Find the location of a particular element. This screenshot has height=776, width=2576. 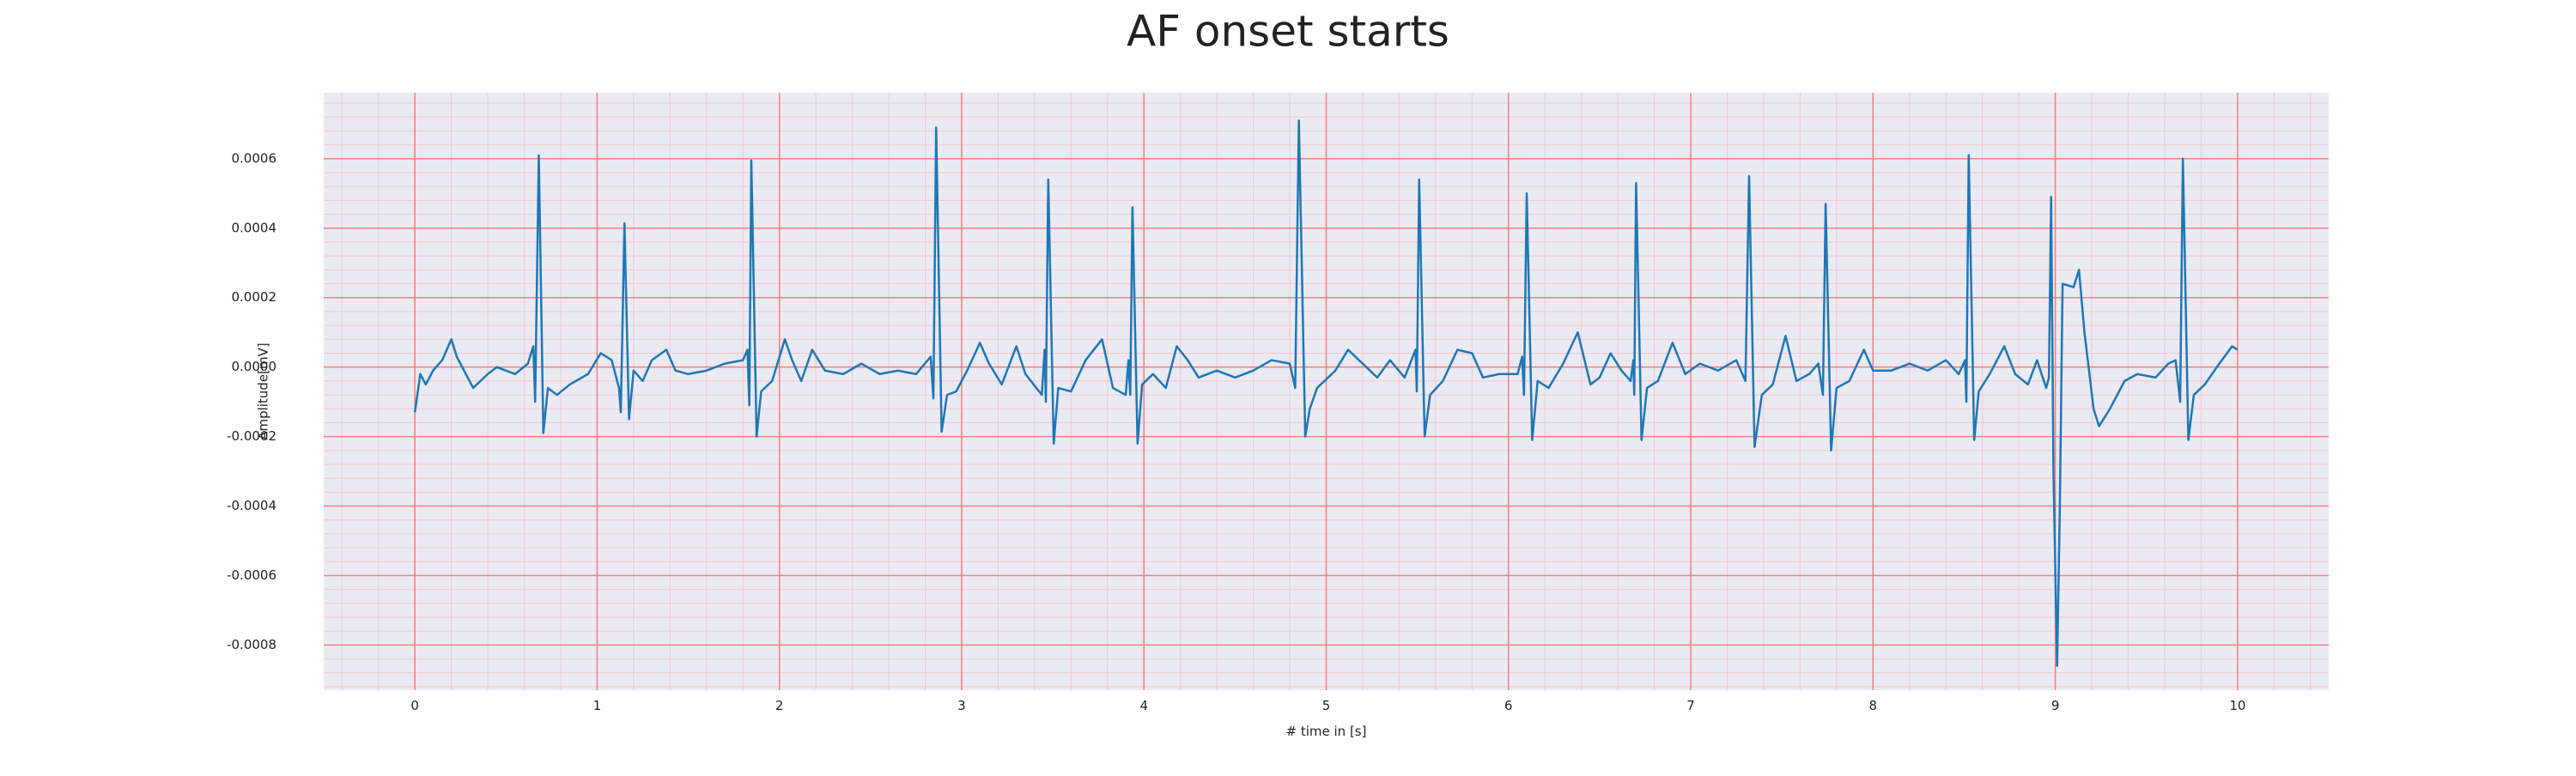

x-tick-label: 6 is located at coordinates (1508, 705).